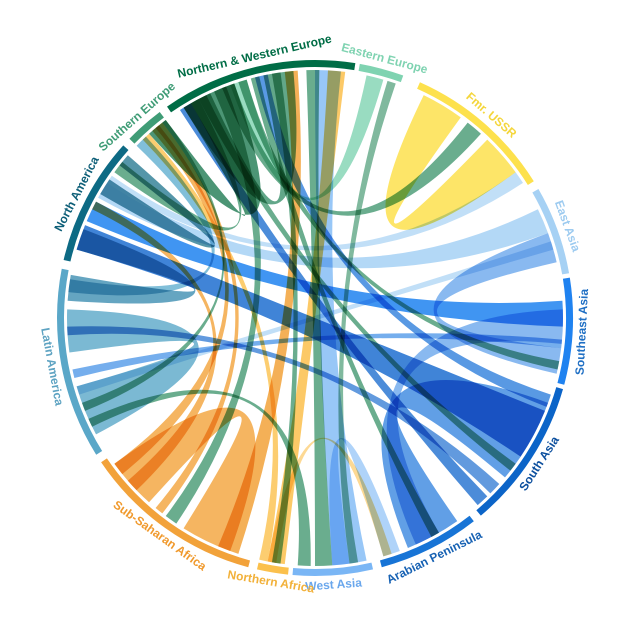 Image resolution: width=630 pixels, height=630 pixels. I want to click on arc-southern-europe, so click(146, 127).